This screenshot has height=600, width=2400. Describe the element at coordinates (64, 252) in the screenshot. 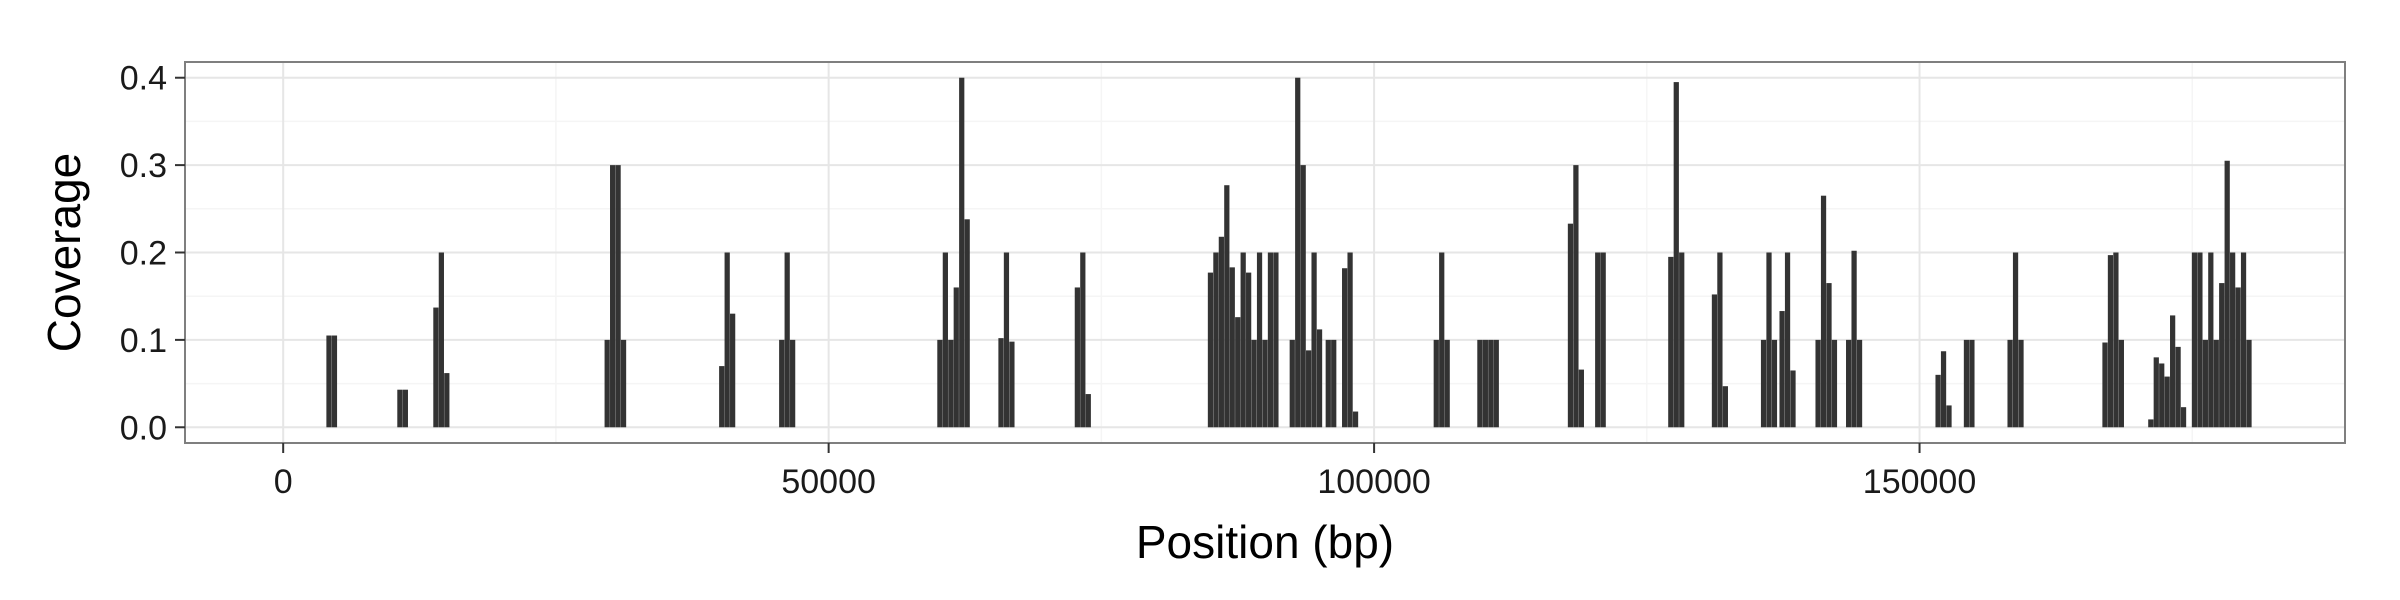

I see `y-axis-title: Coverage` at that location.